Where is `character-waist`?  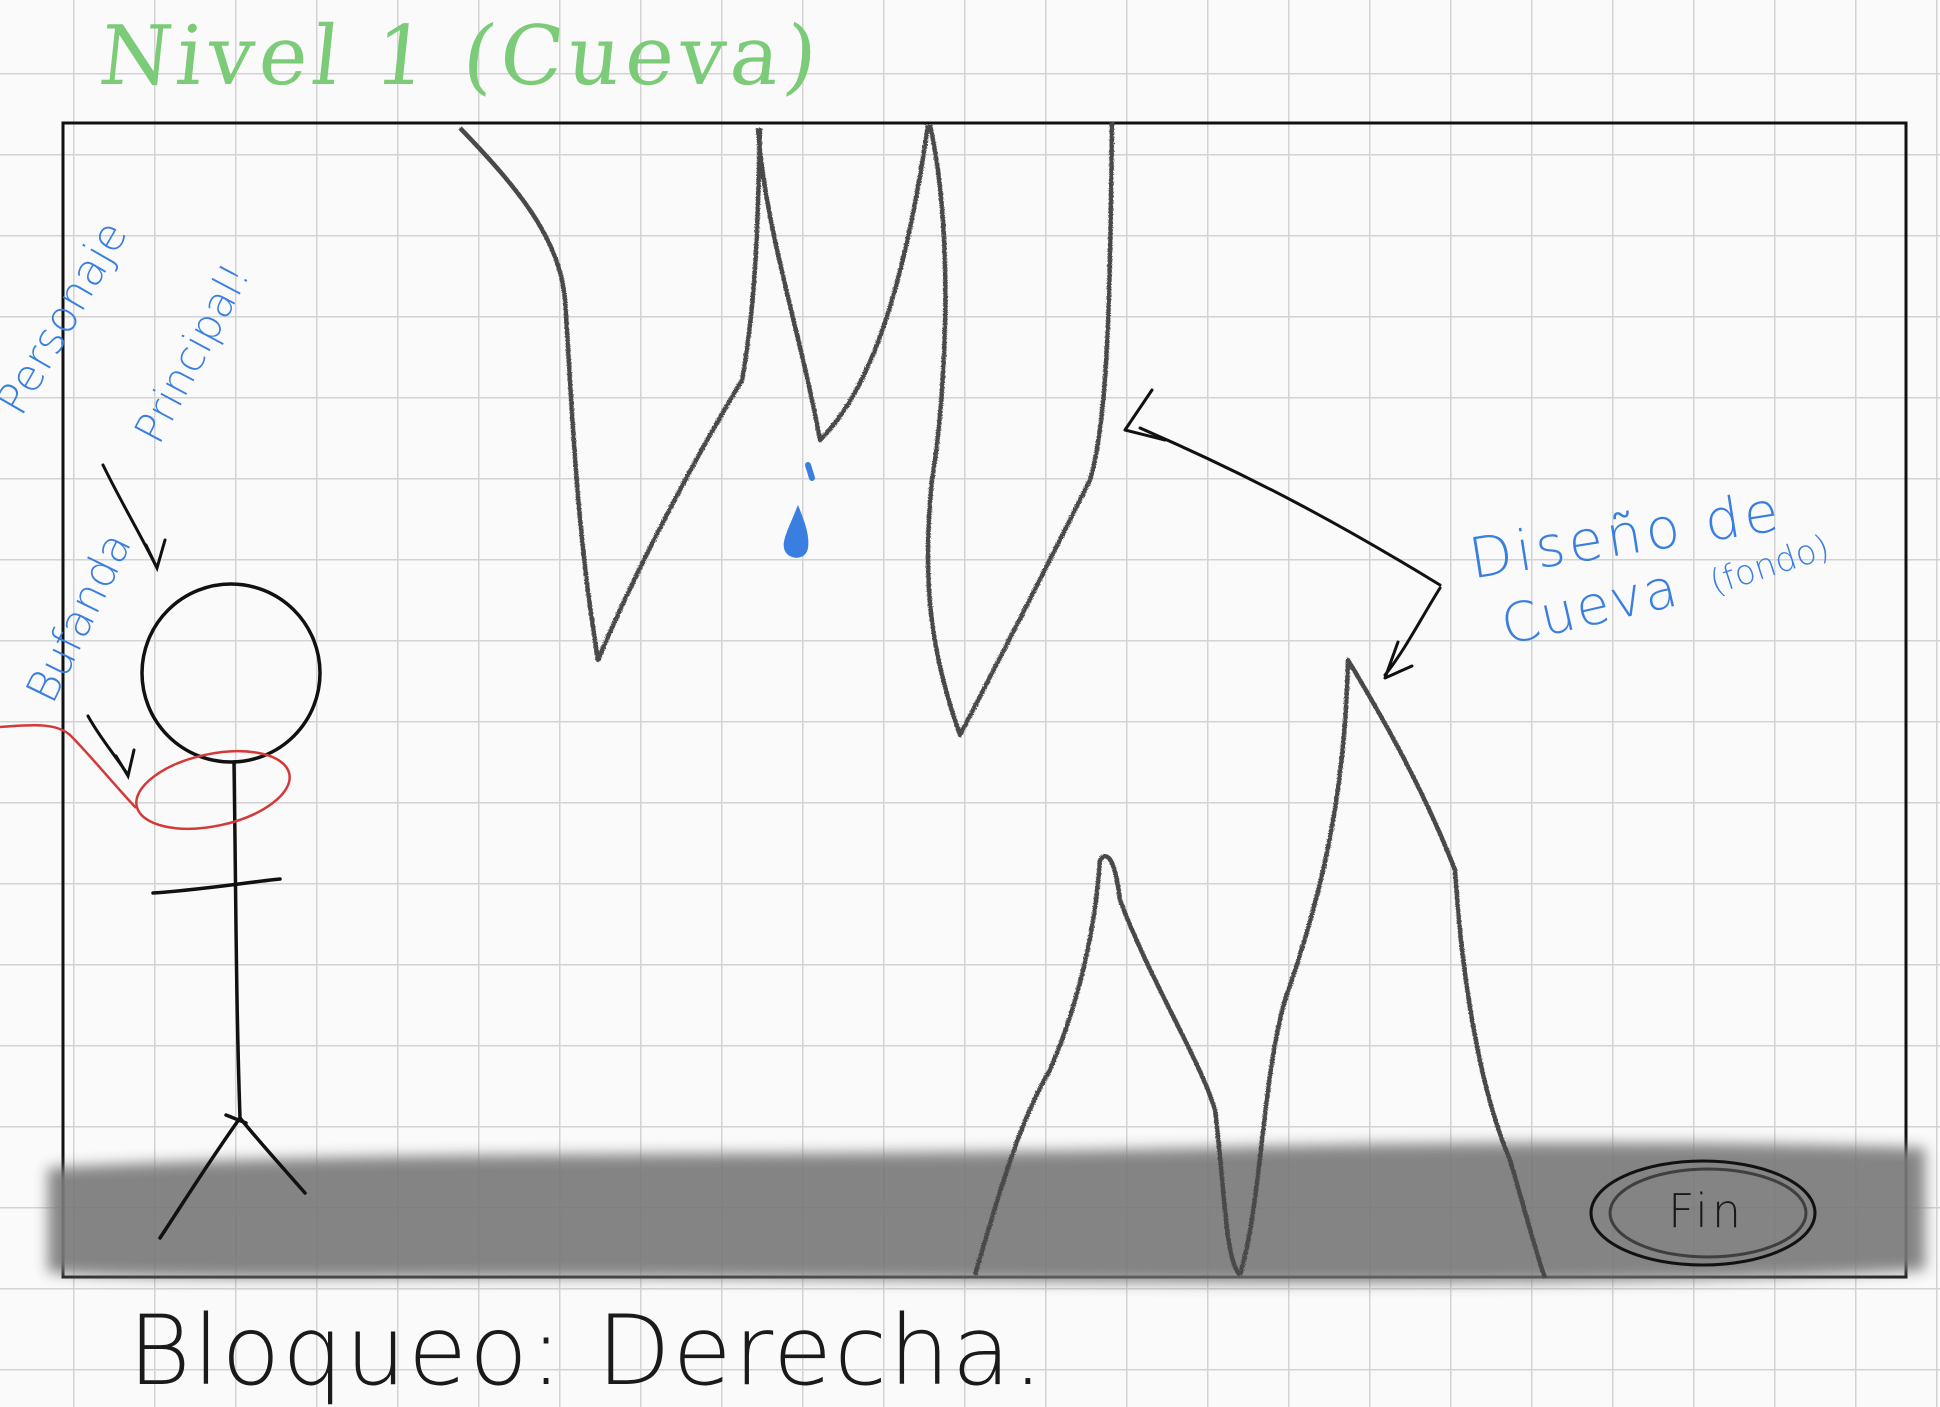 character-waist is located at coordinates (236, 1119).